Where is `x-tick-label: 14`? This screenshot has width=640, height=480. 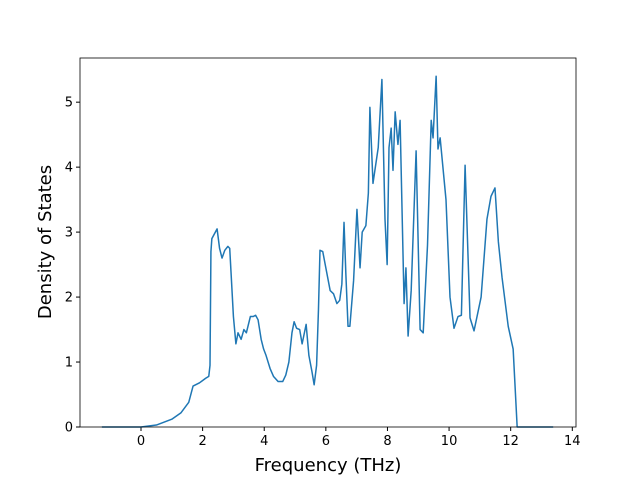
x-tick-label: 14 is located at coordinates (572, 441).